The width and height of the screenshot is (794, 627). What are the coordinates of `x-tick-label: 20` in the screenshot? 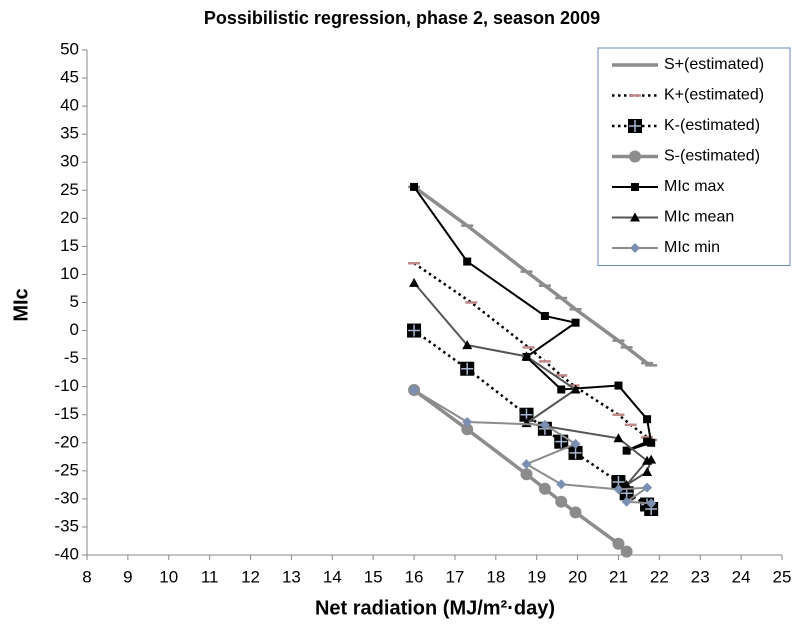 It's located at (577, 576).